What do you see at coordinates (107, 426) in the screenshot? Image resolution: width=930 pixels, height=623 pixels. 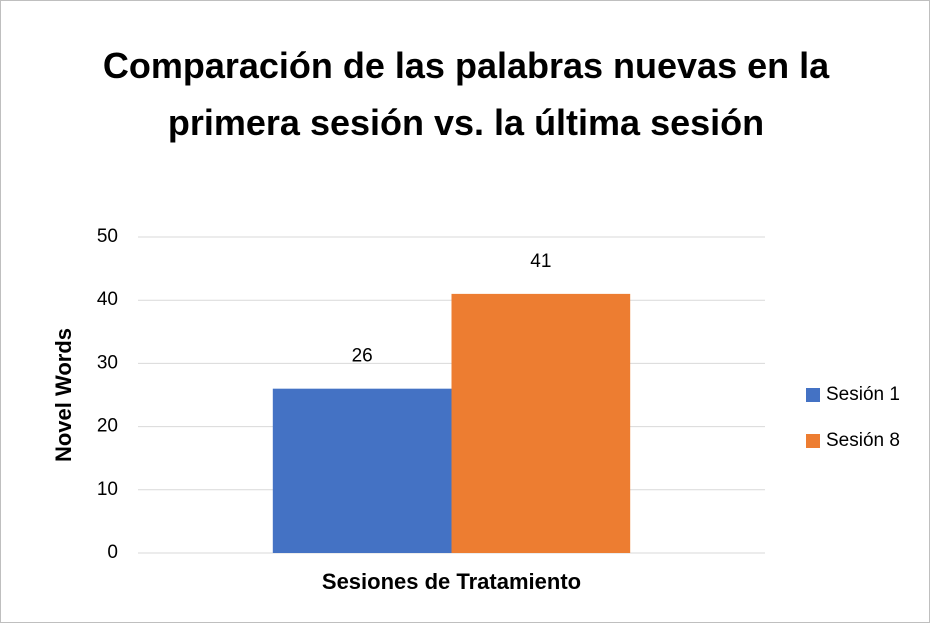 I see `y-tick-label: 20` at bounding box center [107, 426].